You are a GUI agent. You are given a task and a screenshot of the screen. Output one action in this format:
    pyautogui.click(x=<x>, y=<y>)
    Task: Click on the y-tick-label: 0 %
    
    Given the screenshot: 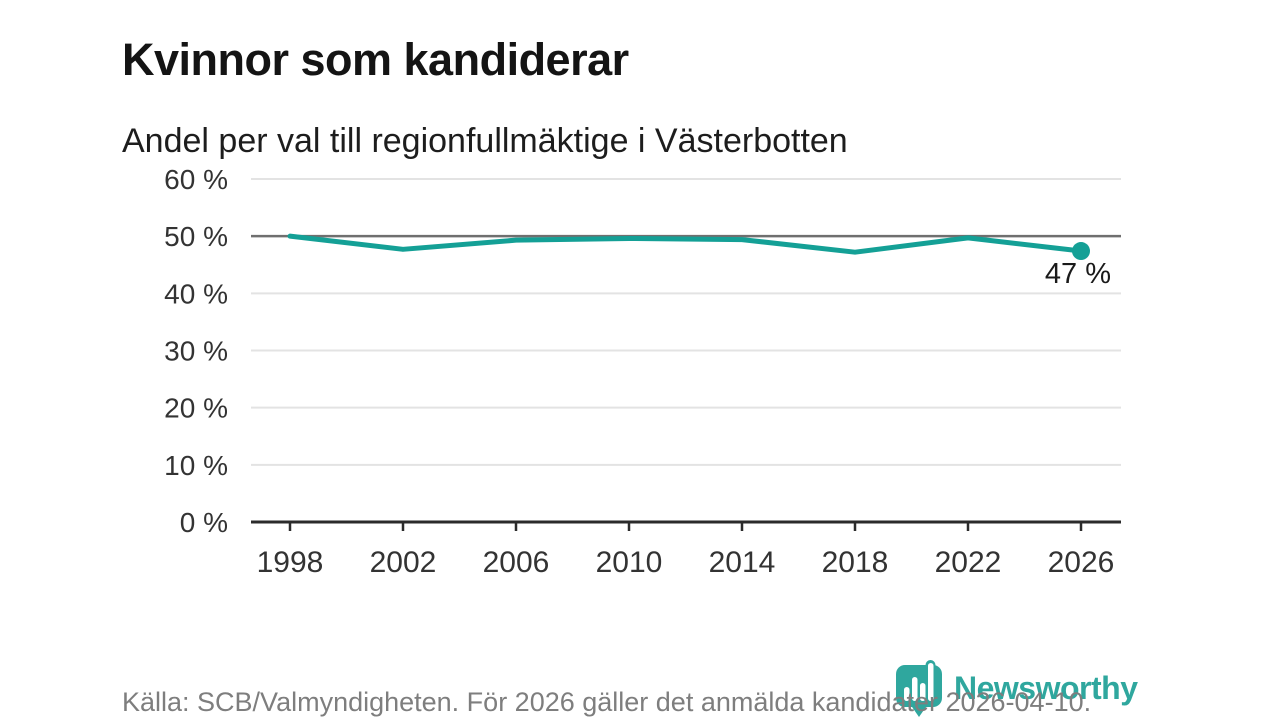 What is the action you would take?
    pyautogui.click(x=204, y=522)
    